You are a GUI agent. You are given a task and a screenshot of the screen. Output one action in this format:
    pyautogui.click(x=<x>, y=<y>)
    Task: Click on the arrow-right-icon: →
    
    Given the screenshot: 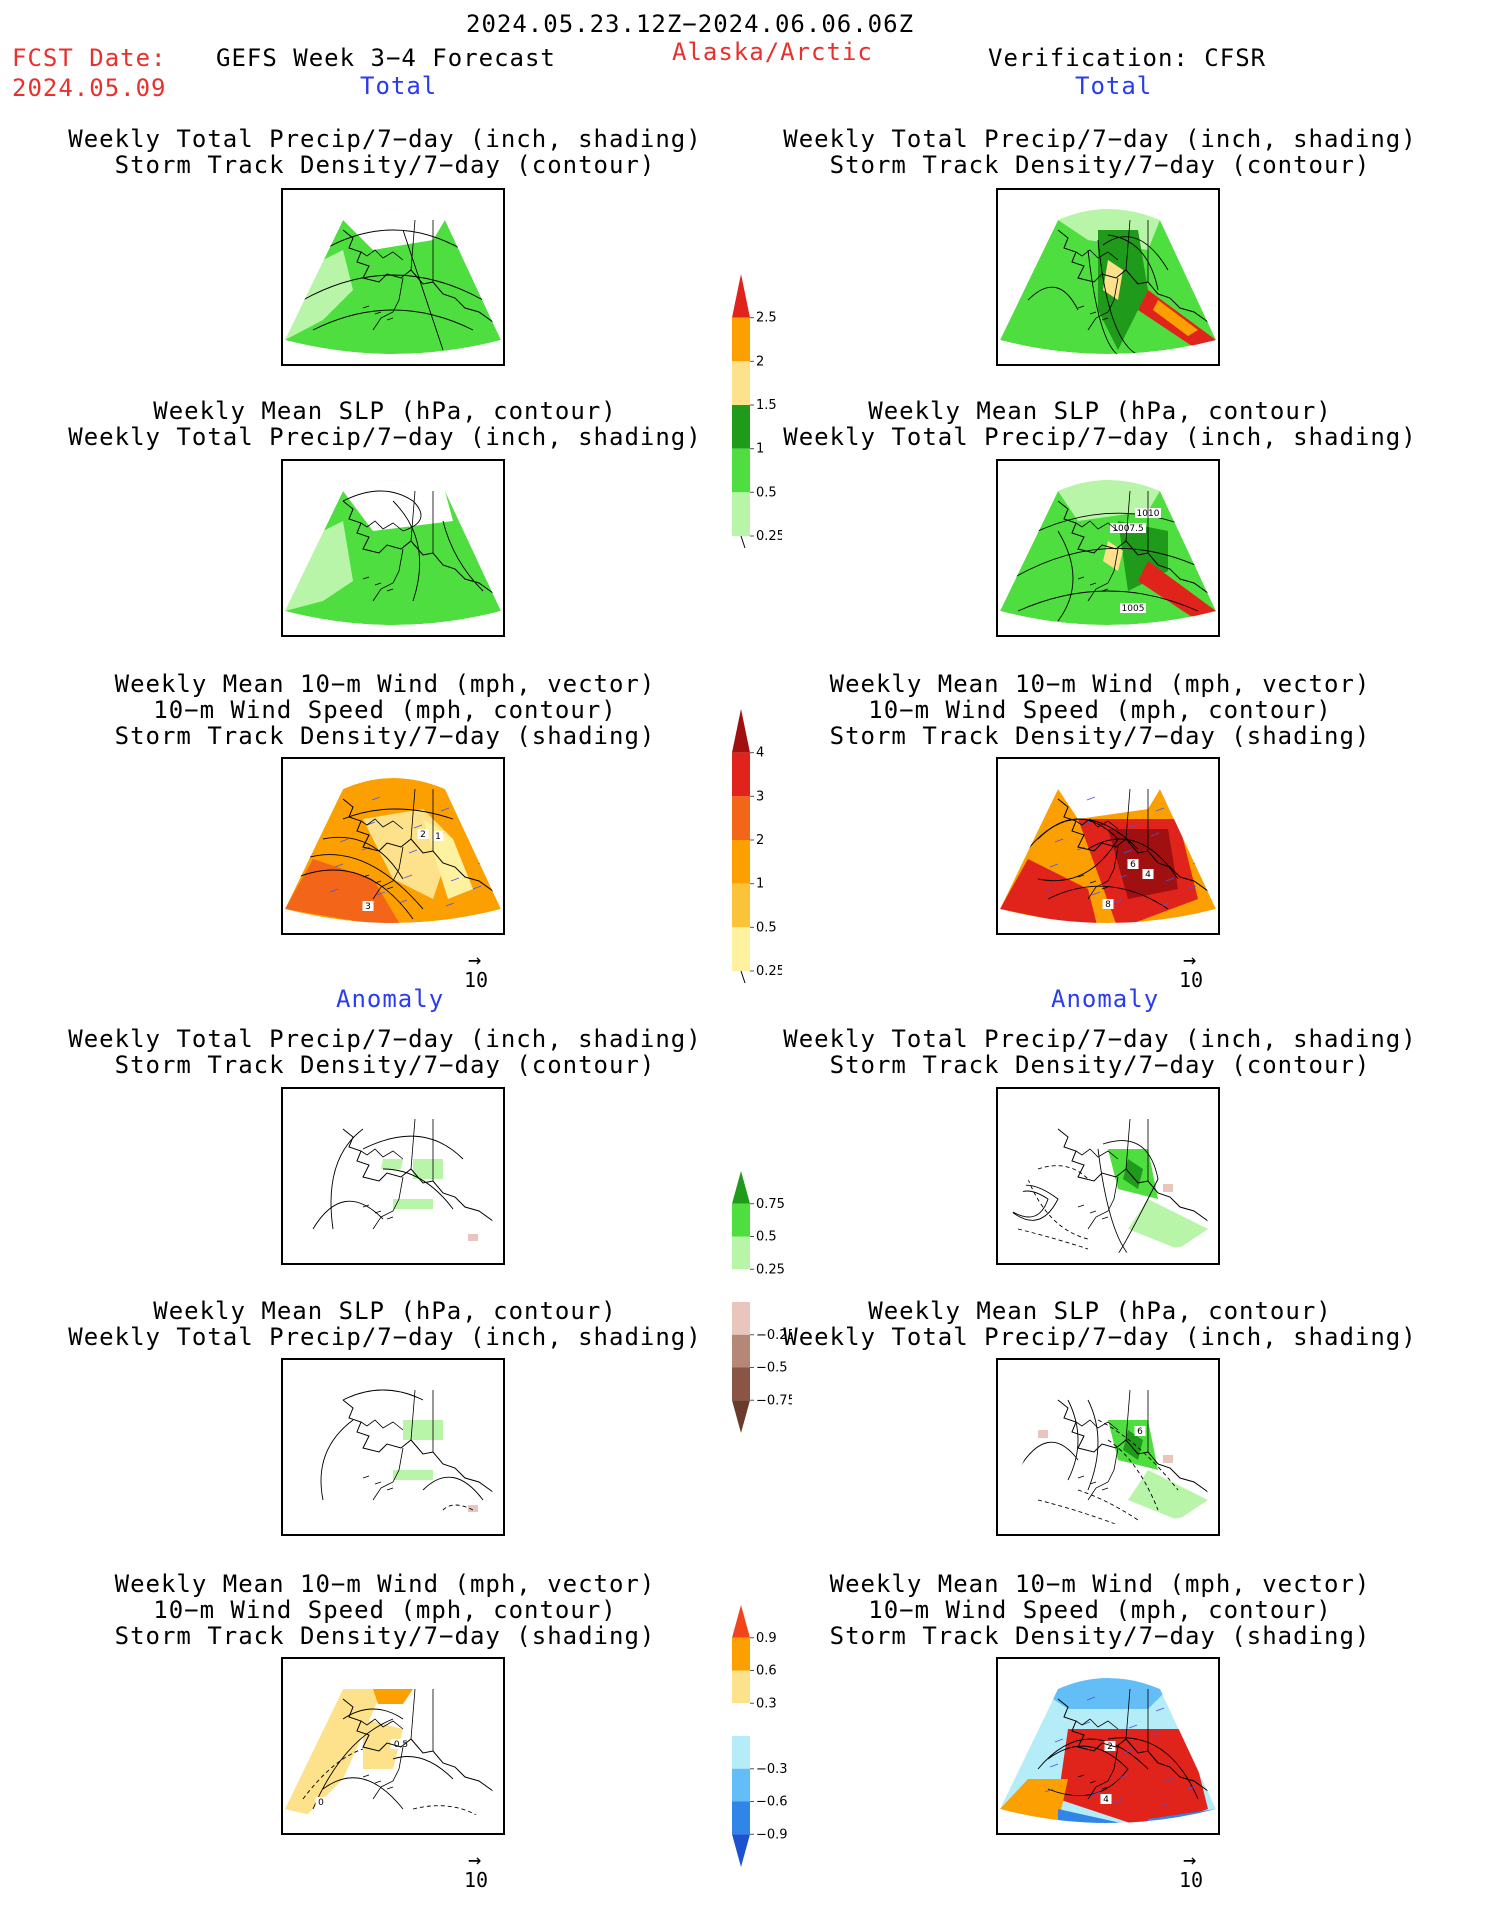 What is the action you would take?
    pyautogui.click(x=475, y=960)
    